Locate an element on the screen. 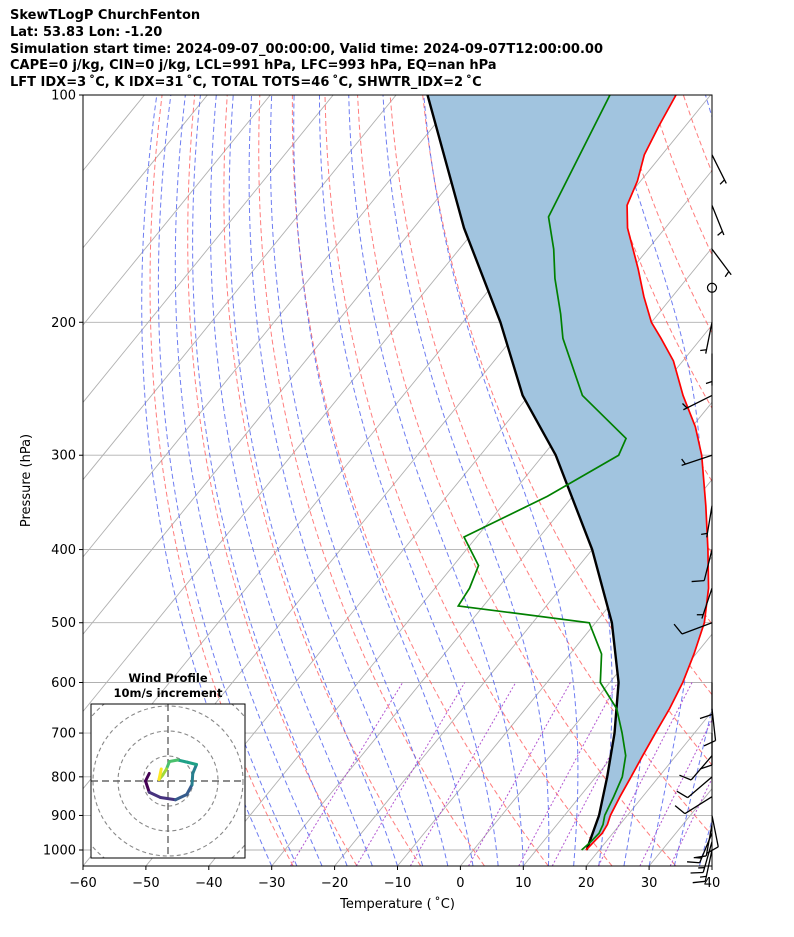  x-tick-label: −60 is located at coordinates (82, 883).